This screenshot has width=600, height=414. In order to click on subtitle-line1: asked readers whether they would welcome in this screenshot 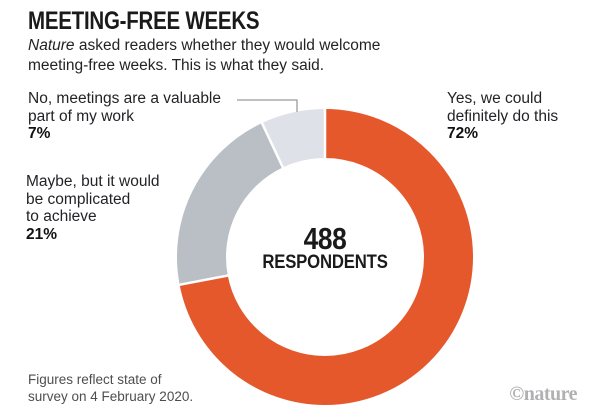, I will do `click(227, 45)`.